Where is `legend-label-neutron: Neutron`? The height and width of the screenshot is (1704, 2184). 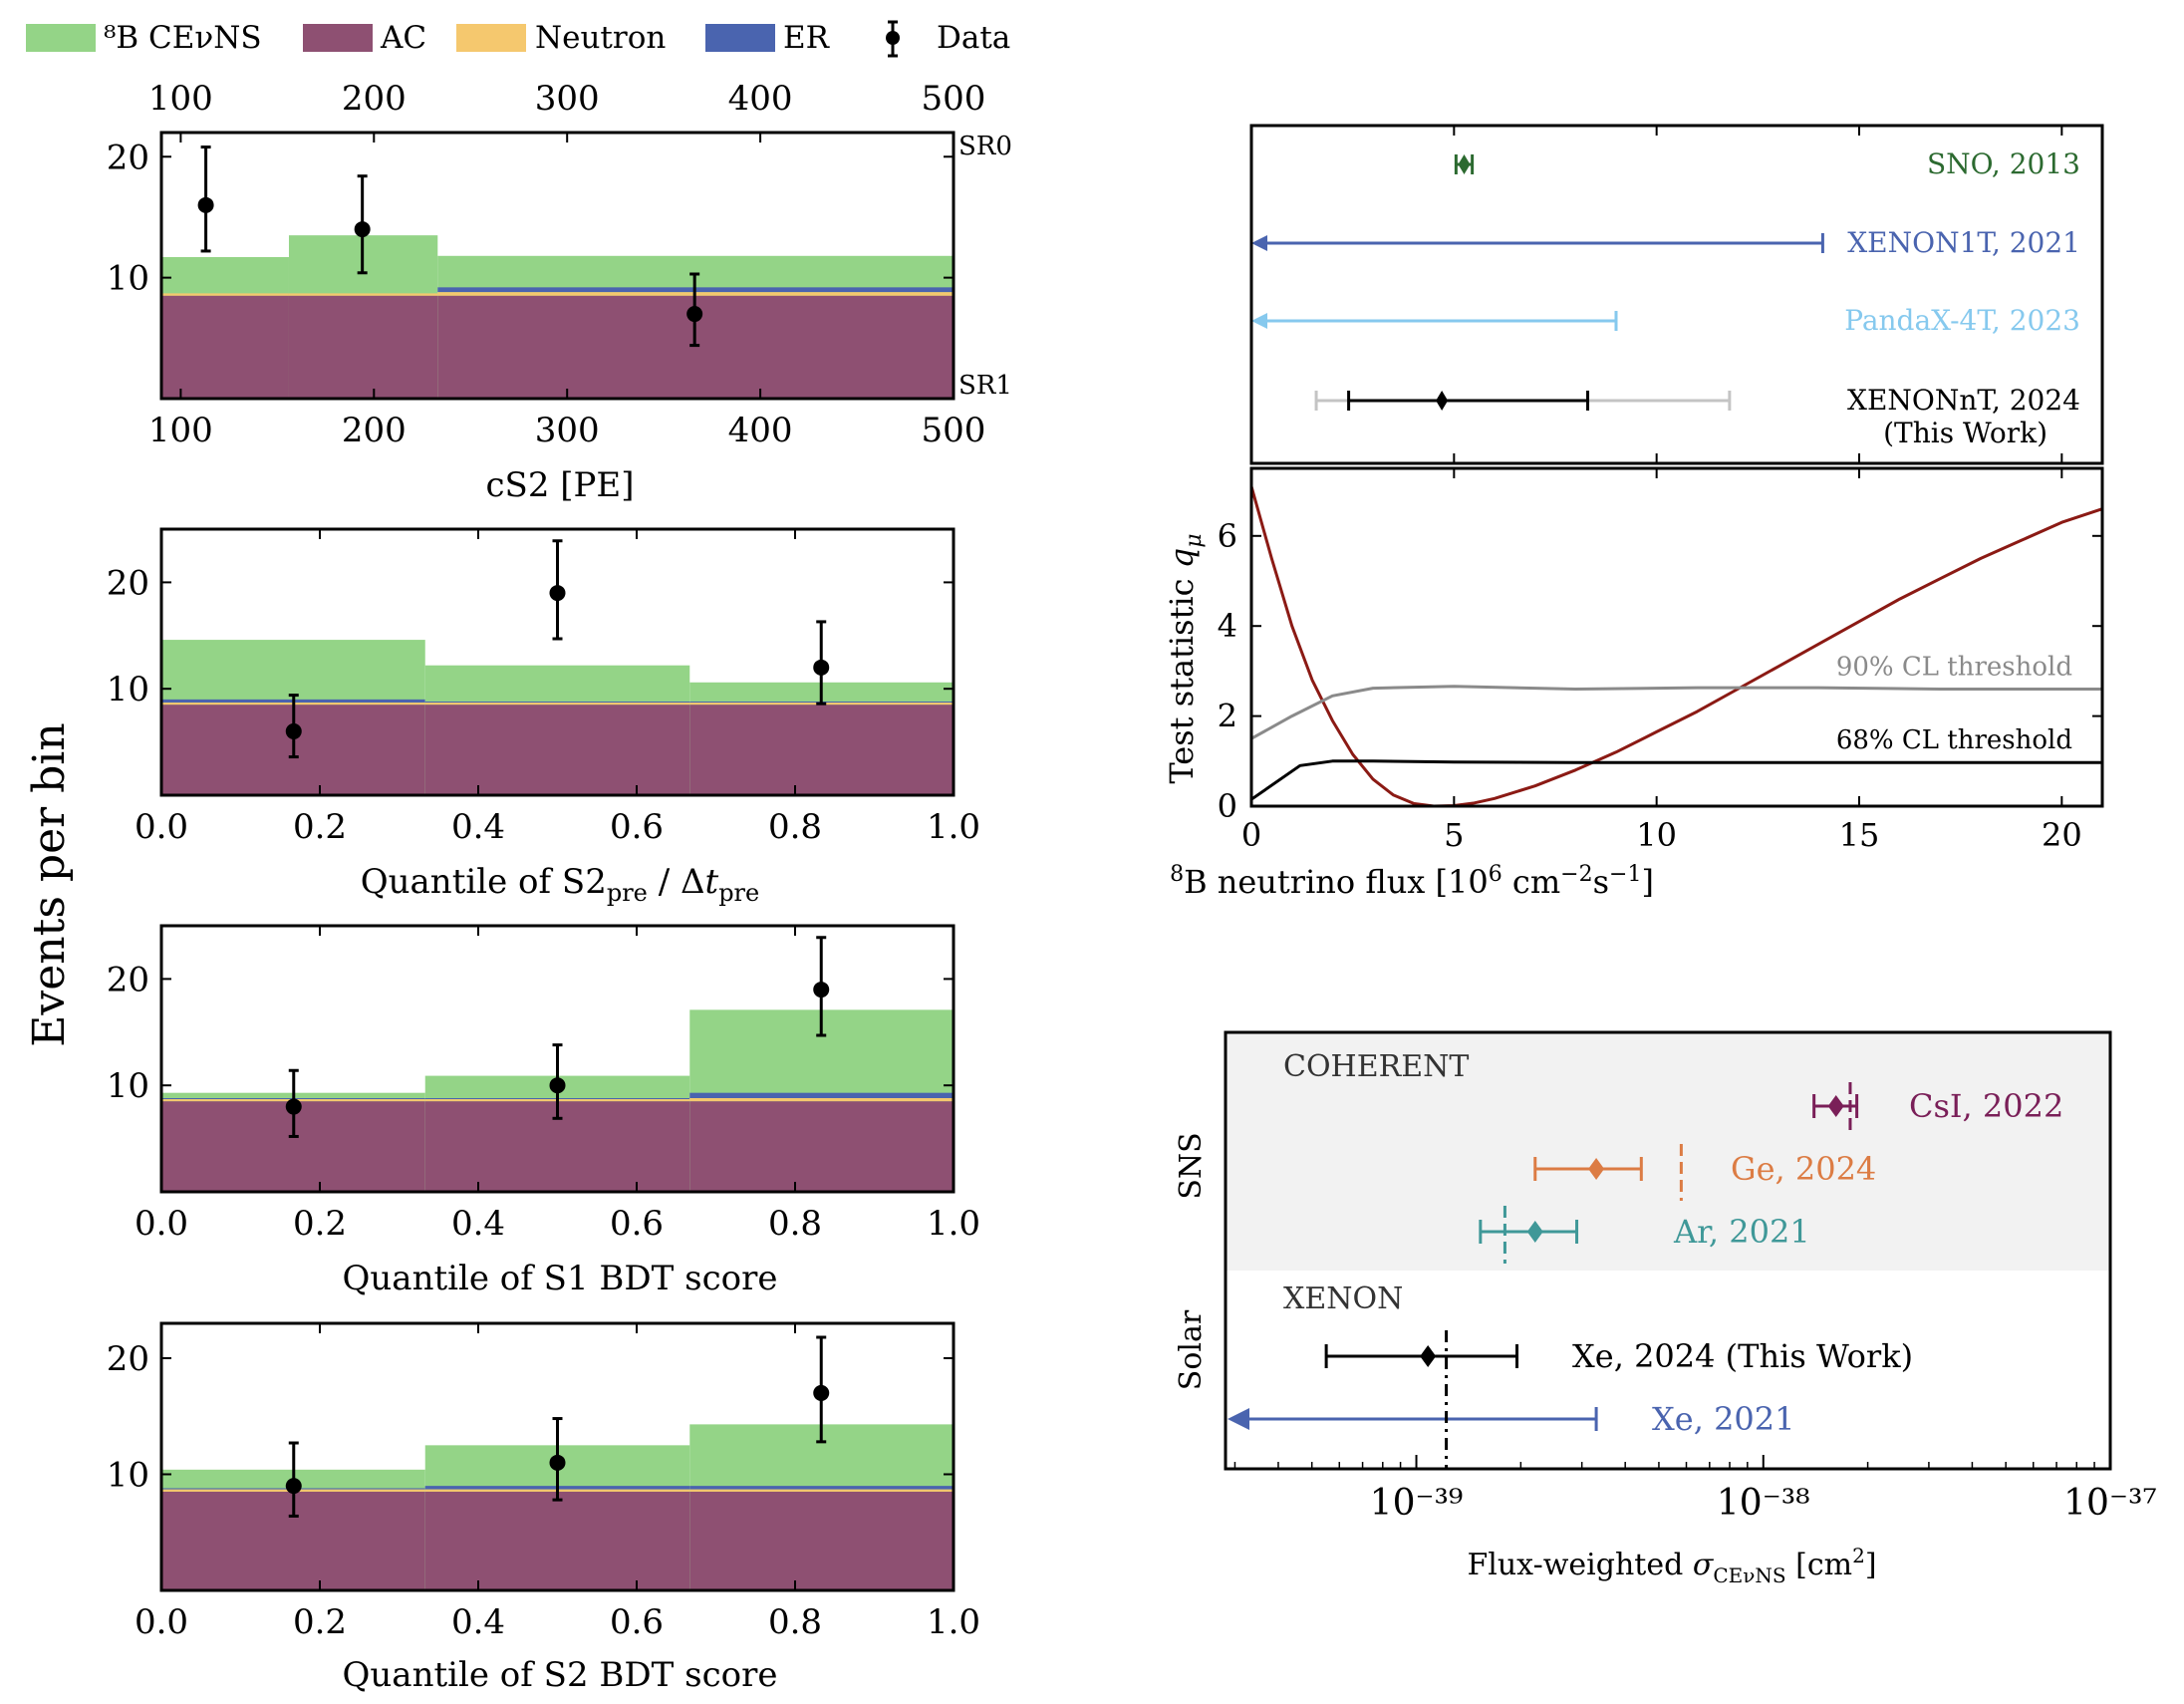 legend-label-neutron: Neutron is located at coordinates (600, 38).